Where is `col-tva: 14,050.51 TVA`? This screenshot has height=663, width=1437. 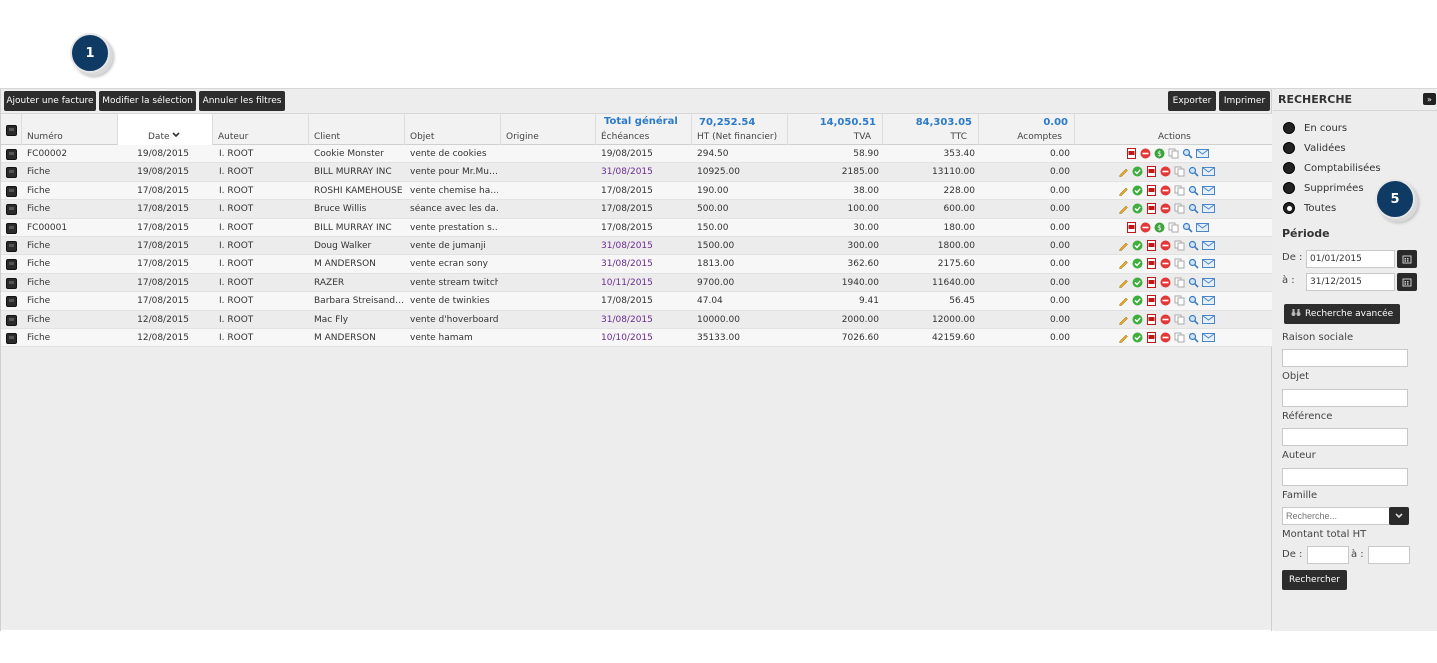 col-tva: 14,050.51 TVA is located at coordinates (835, 129).